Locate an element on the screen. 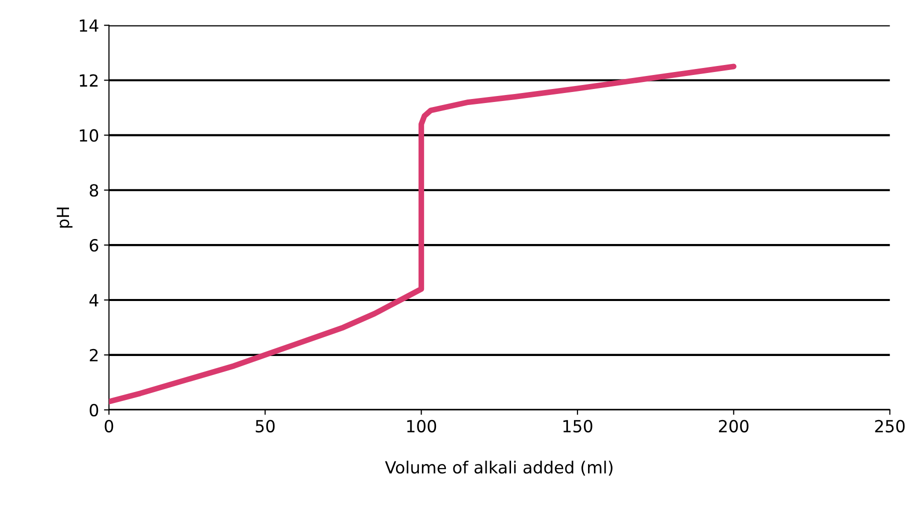  y-tick-label: 8 is located at coordinates (94, 190).